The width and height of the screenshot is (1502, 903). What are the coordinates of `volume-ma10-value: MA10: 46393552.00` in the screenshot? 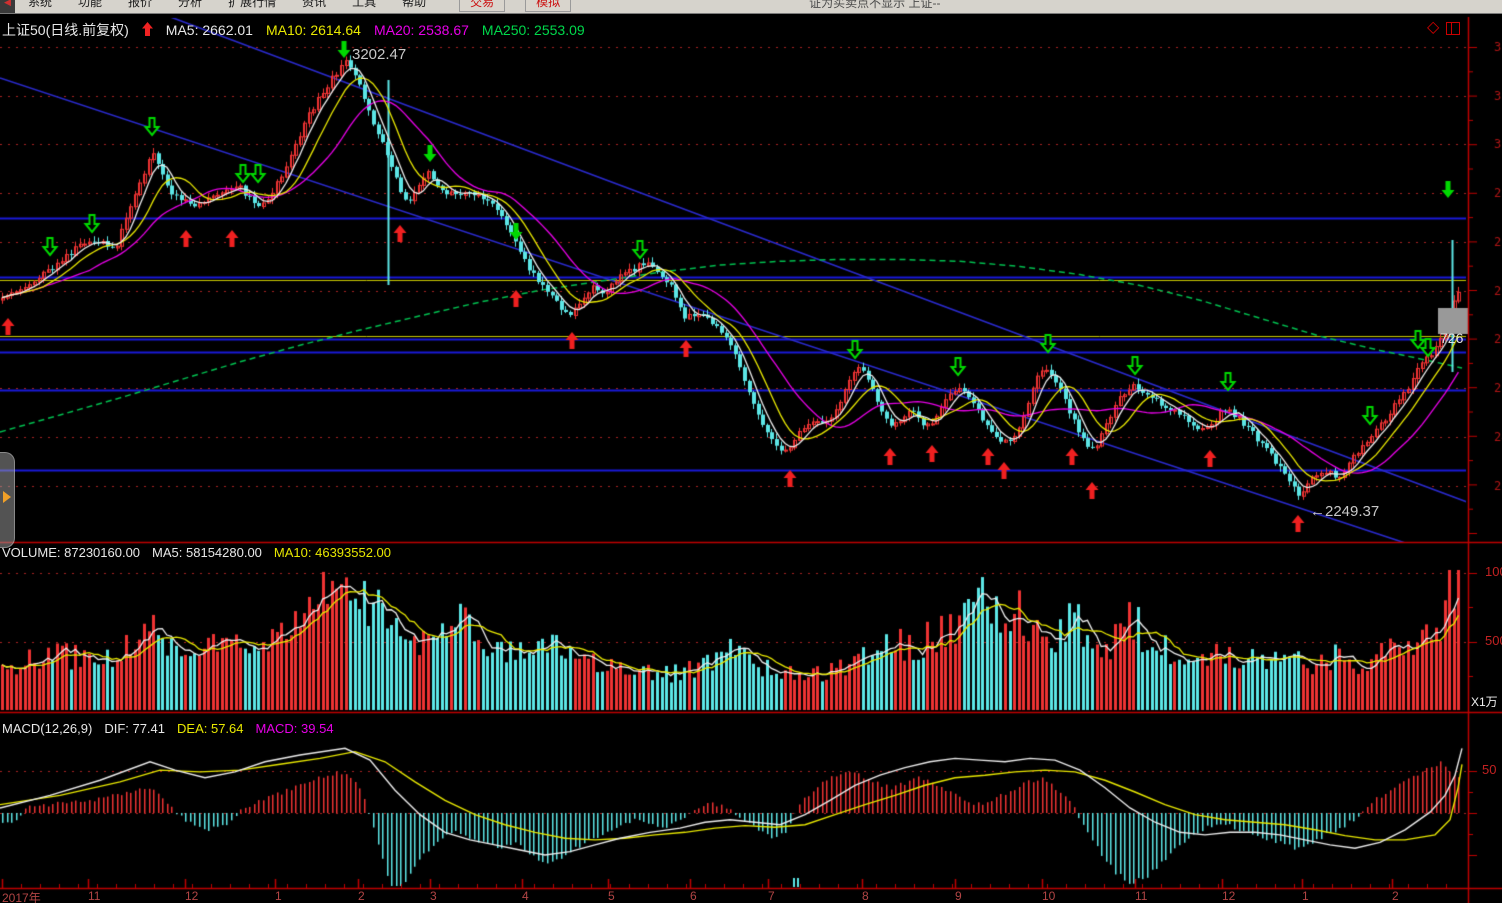 It's located at (332, 552).